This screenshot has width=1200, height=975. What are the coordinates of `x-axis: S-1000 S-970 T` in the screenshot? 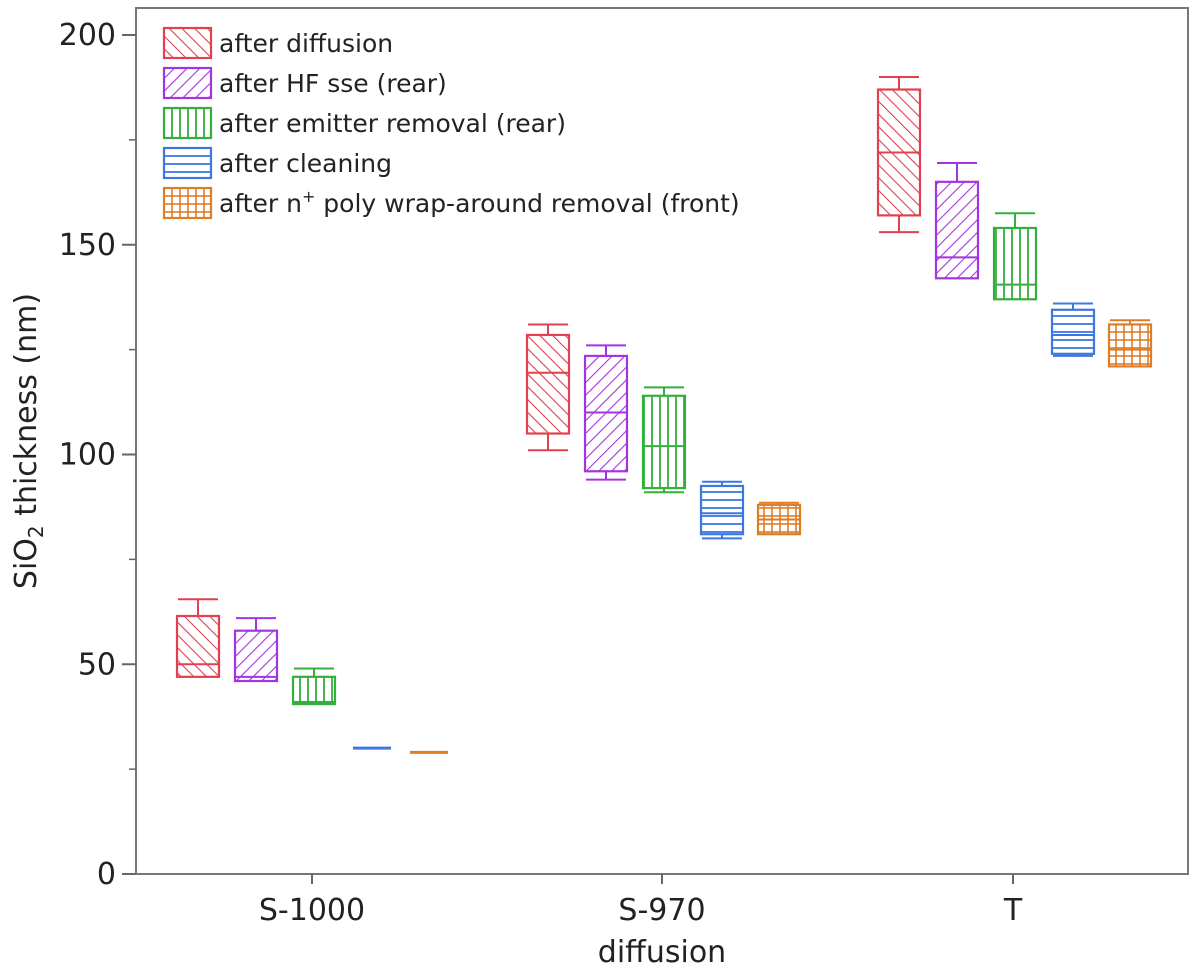 It's located at (641, 901).